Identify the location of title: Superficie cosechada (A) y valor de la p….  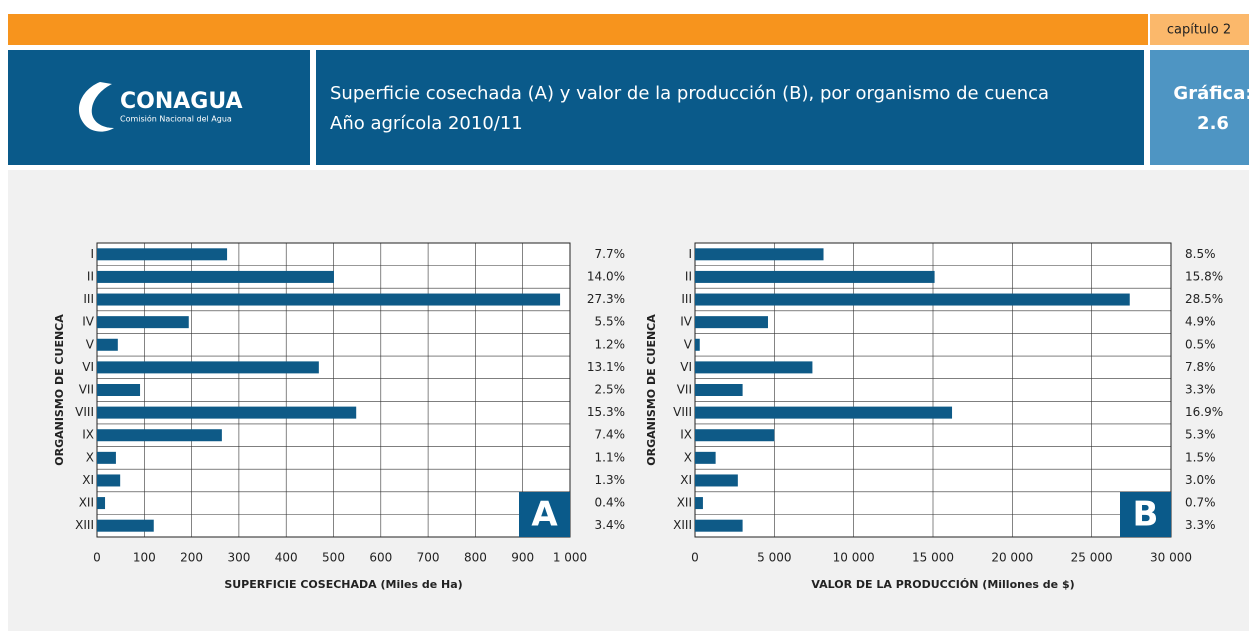
(689, 93).